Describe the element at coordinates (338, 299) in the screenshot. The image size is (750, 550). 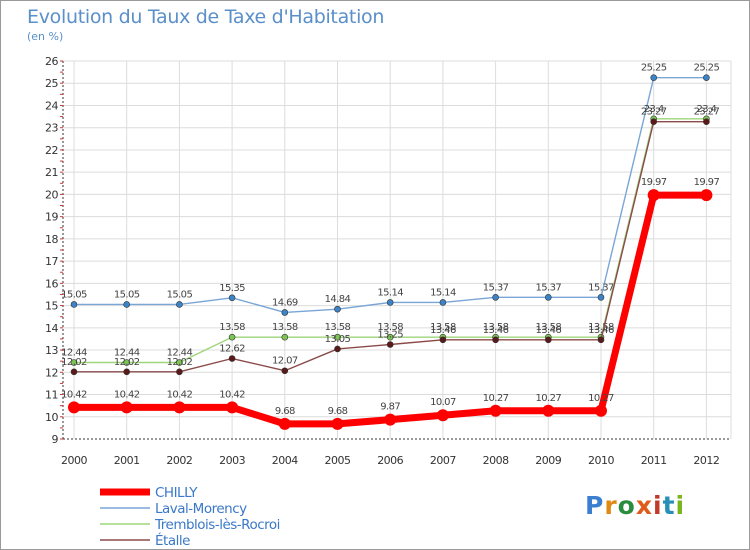
I see `data-label: 14.84` at that location.